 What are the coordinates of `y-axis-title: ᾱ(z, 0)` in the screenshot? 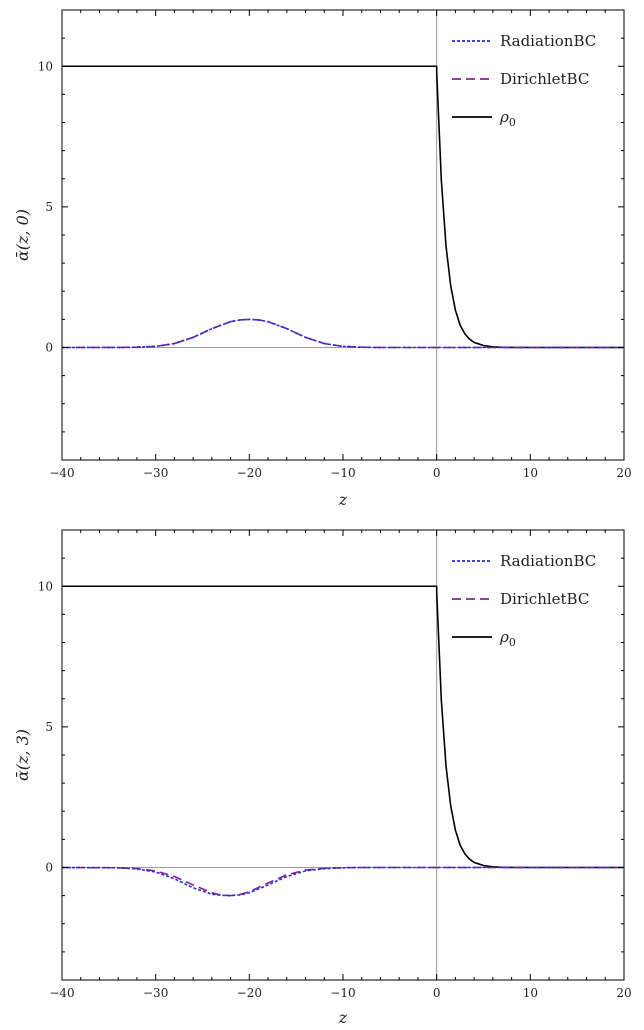 It's located at (22, 235).